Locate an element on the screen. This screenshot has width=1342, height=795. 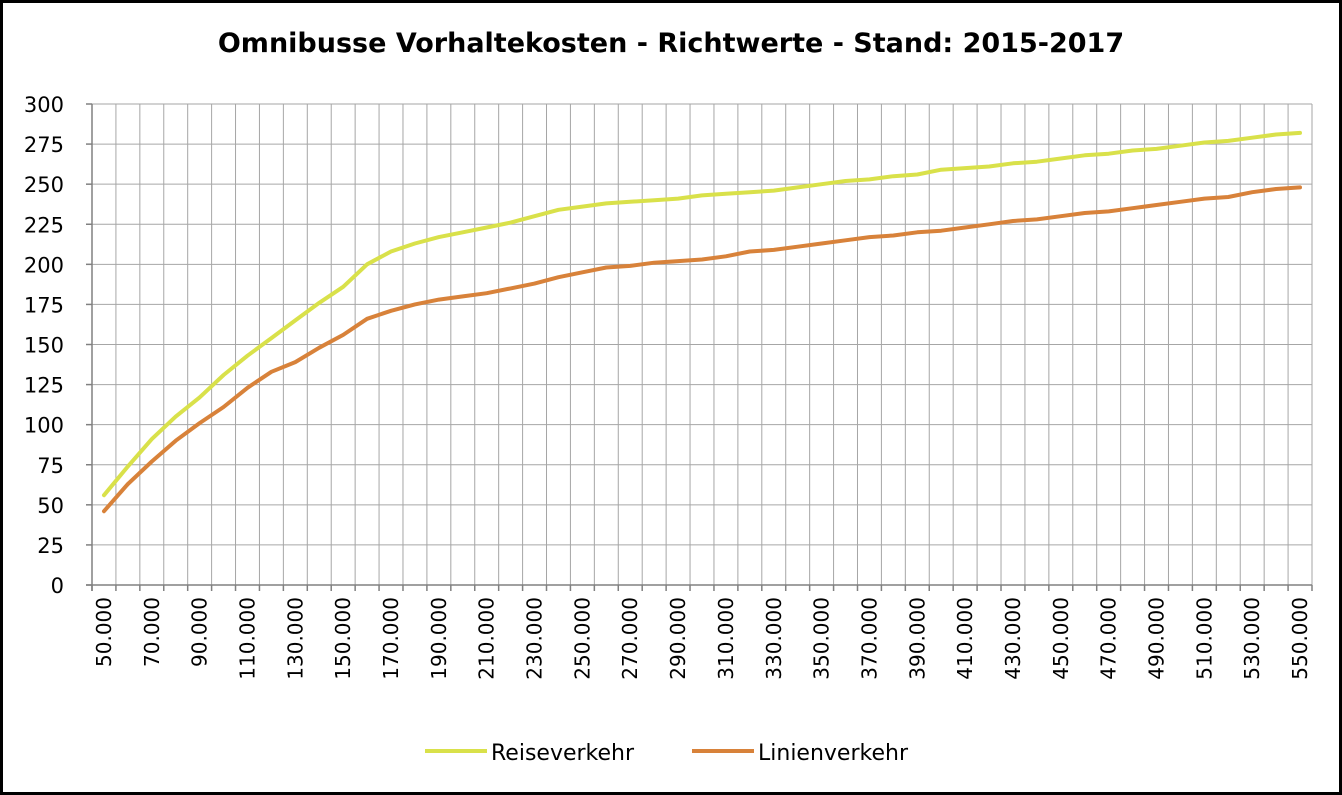
x-tick-label: 550.000 is located at coordinates (1300, 638).